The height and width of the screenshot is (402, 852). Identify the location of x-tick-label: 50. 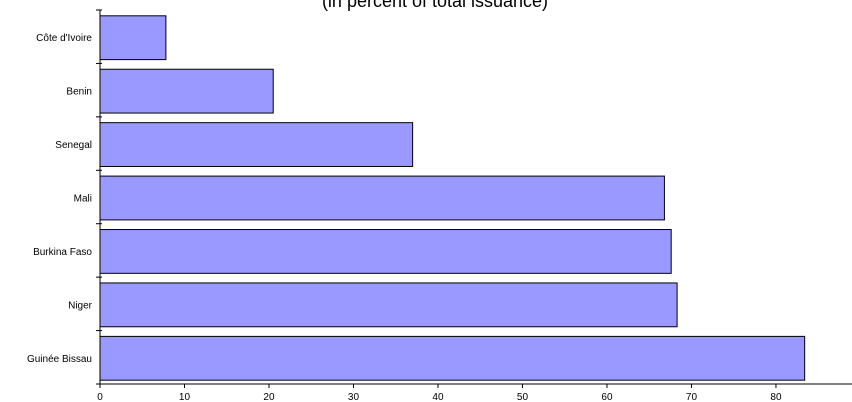
(523, 397).